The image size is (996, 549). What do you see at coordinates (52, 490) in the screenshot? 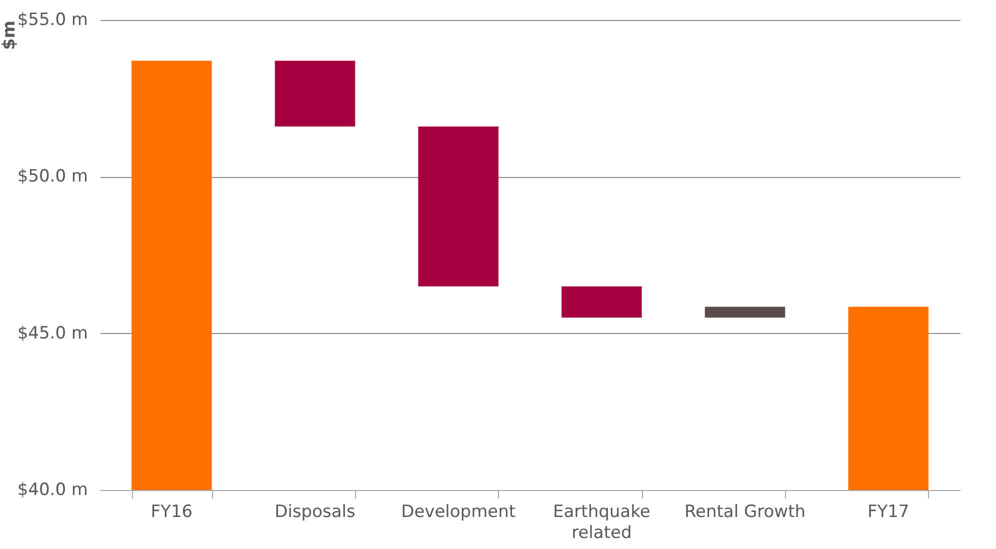
I see `y-tick-label: $40.0 m` at bounding box center [52, 490].